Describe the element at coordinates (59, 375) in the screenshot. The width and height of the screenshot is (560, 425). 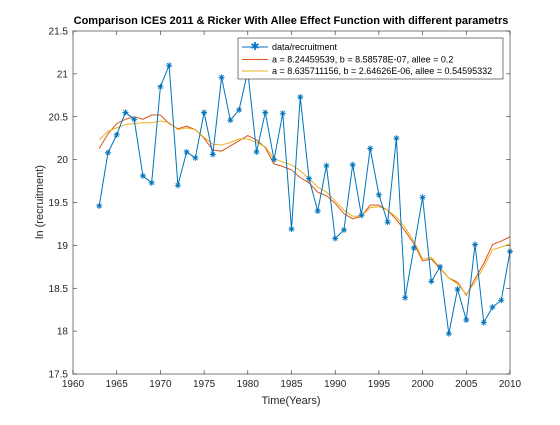
I see `y-tick-label: 17.5` at that location.